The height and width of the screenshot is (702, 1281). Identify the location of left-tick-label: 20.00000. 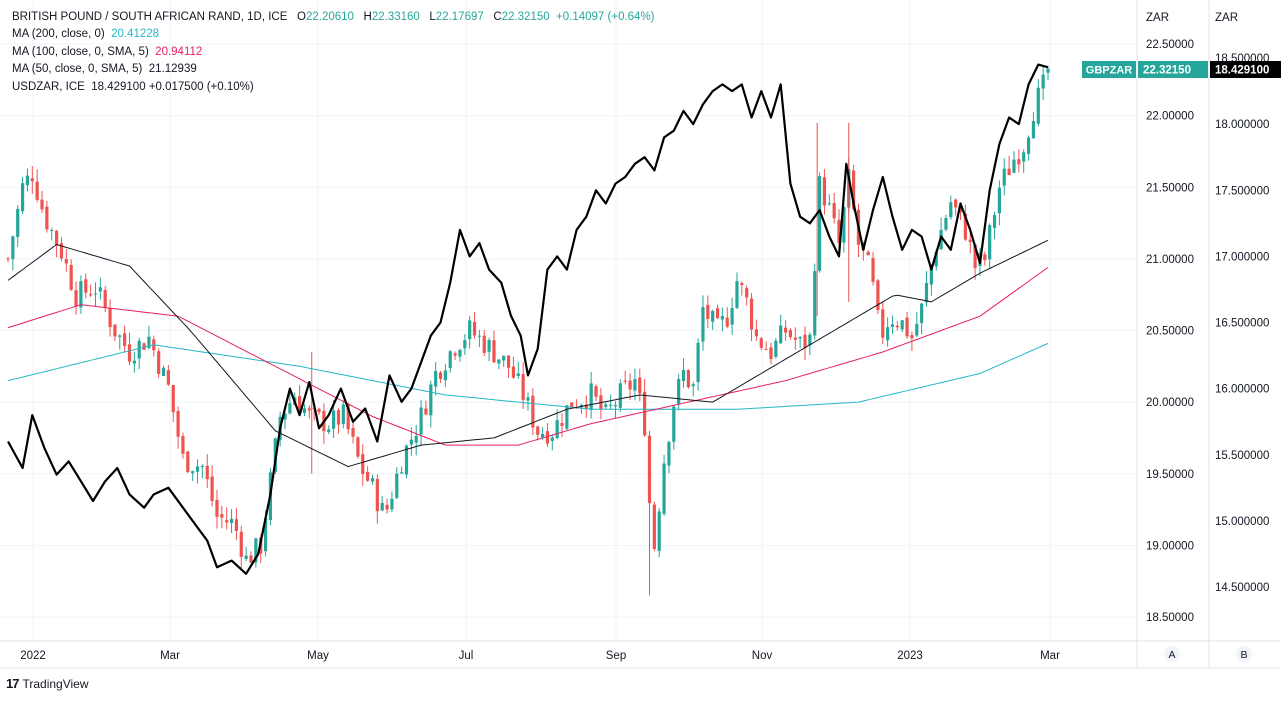
(1170, 403).